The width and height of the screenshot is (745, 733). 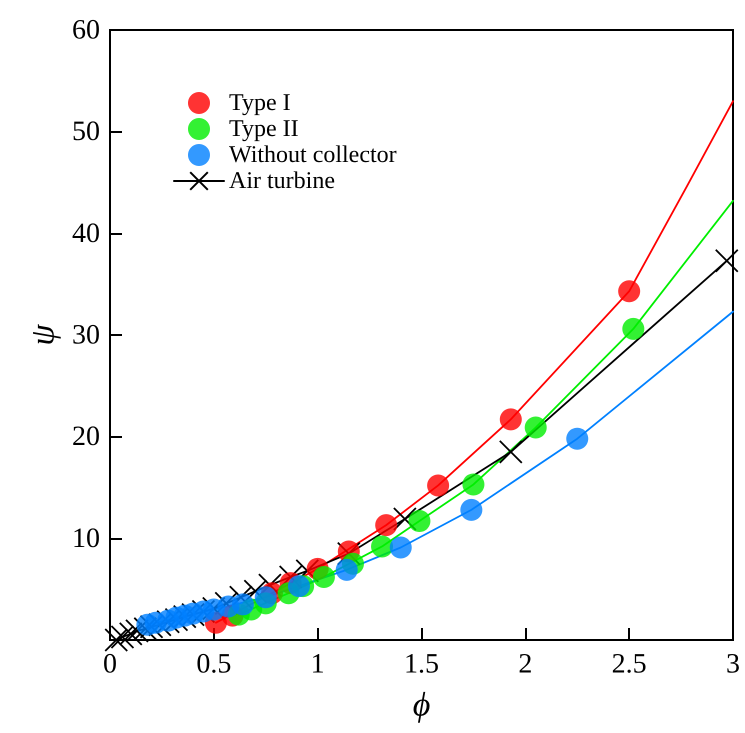 What do you see at coordinates (86, 30) in the screenshot?
I see `y-tick-label: 60` at bounding box center [86, 30].